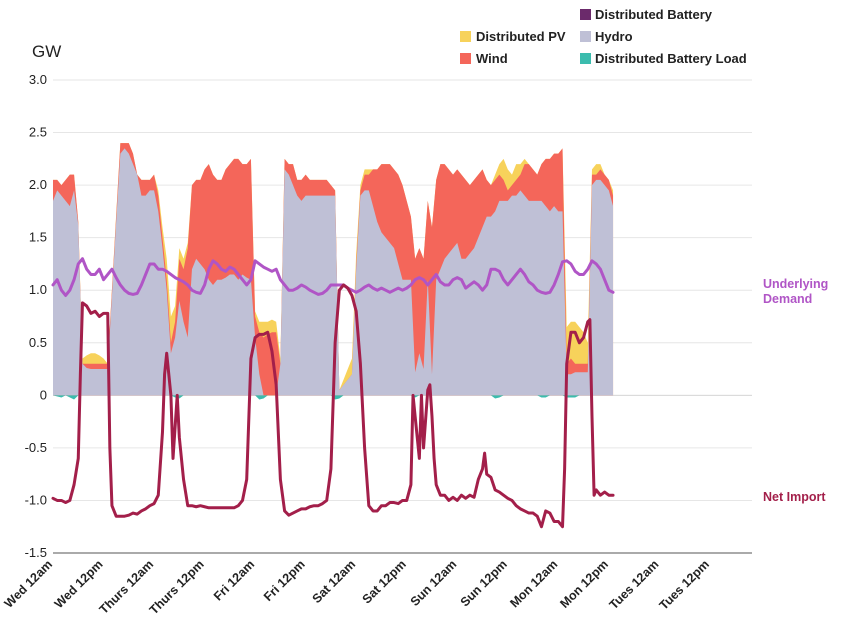  I want to click on x-tick-label: Tues 12pm, so click(684, 584).